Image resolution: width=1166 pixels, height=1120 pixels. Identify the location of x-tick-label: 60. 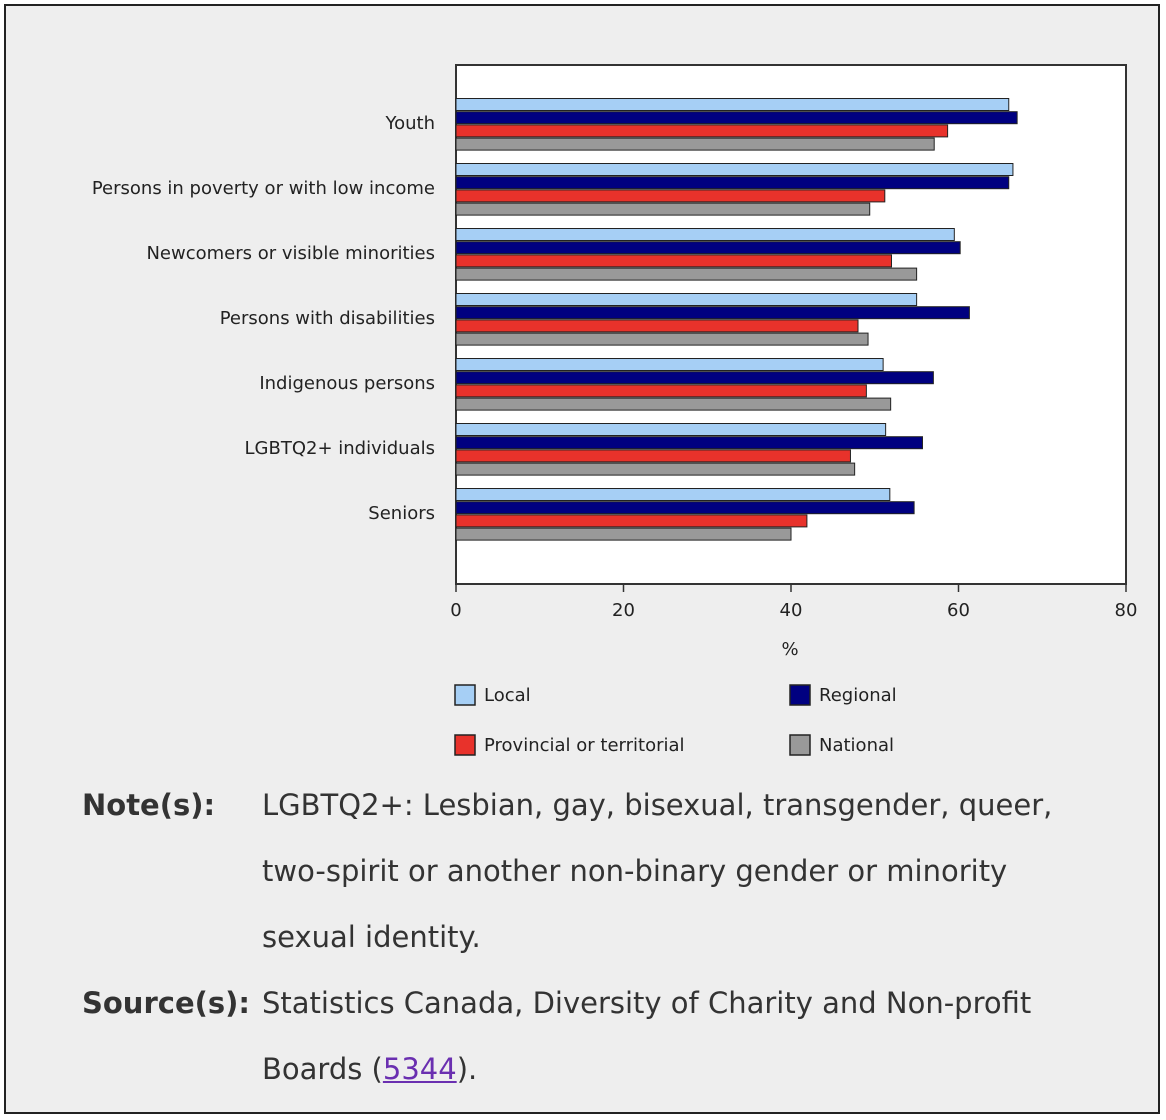
(958, 610).